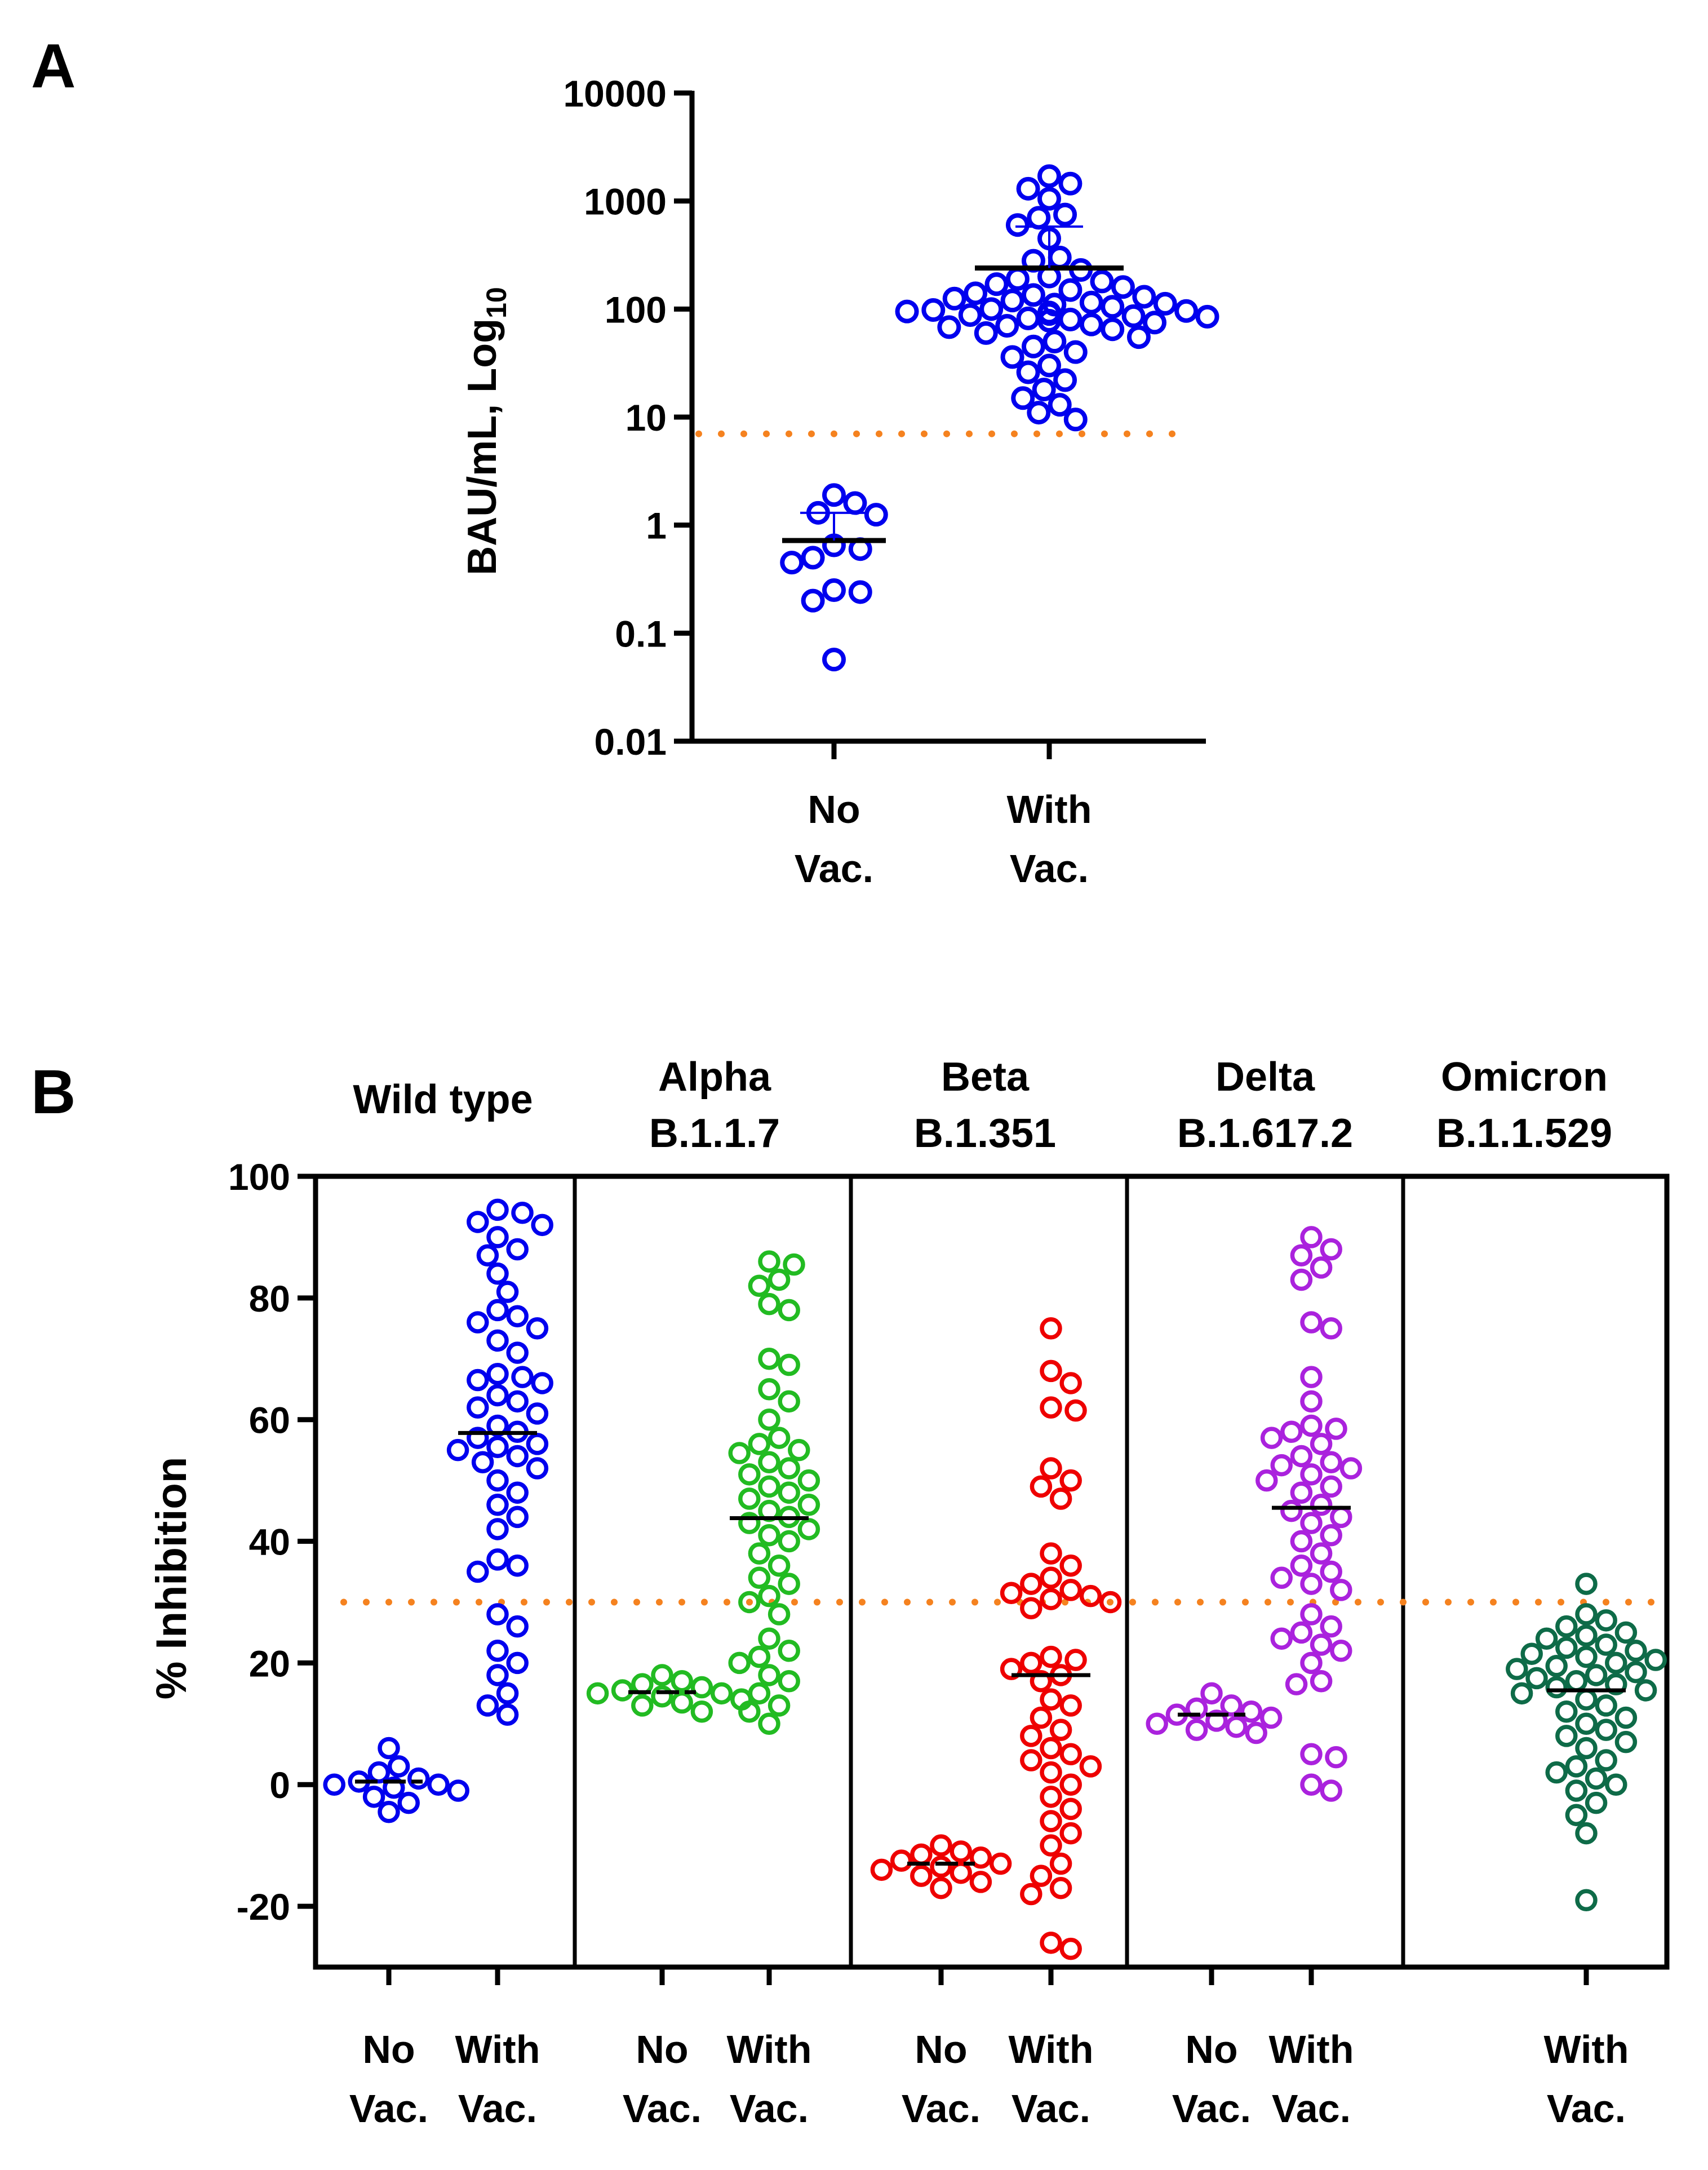  Describe the element at coordinates (636, 309) in the screenshot. I see `panel-a-y-tick-label: 100` at that location.